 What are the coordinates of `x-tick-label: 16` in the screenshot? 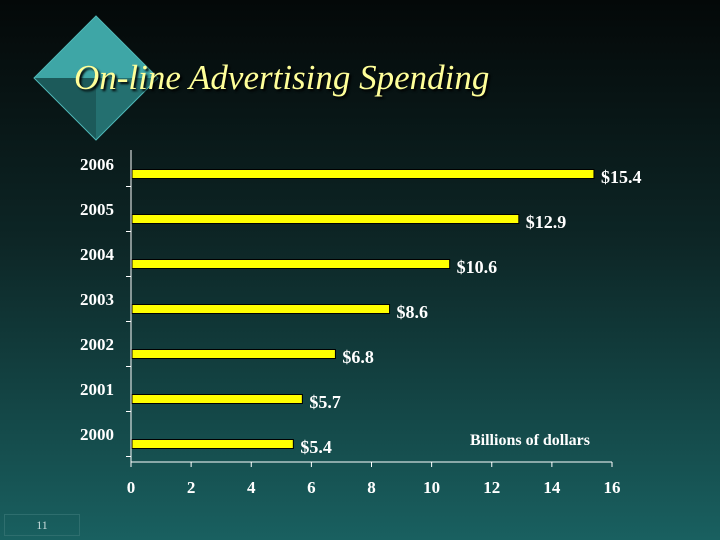 It's located at (612, 487).